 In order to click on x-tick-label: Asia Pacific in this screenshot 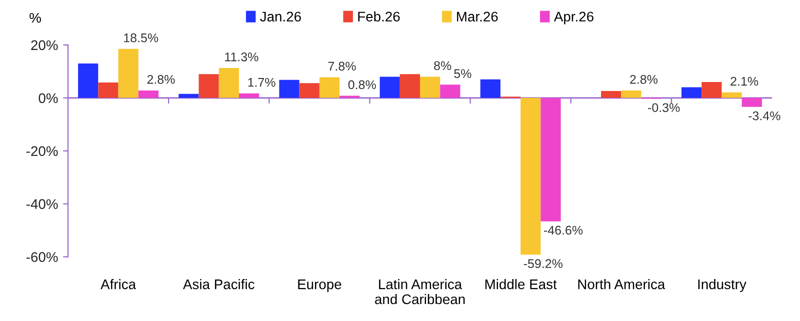, I will do `click(218, 284)`.